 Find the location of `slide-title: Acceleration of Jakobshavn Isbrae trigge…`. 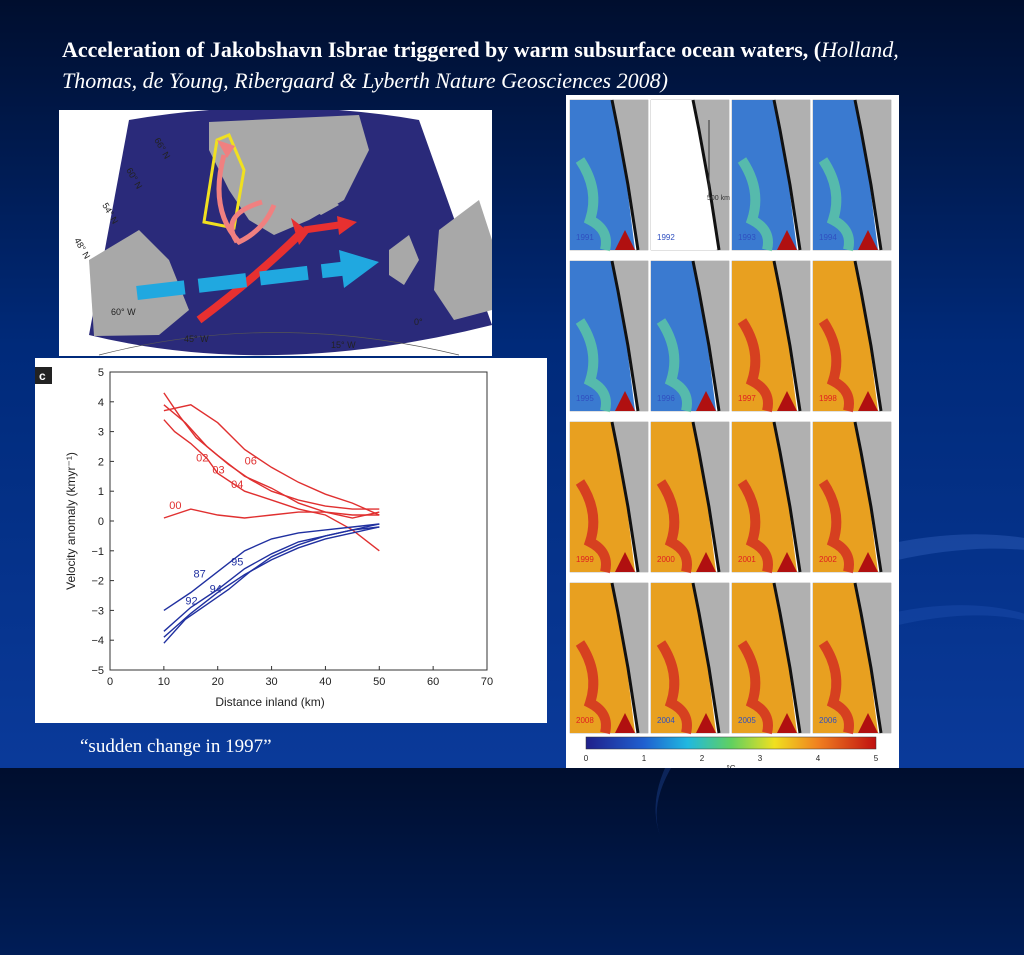

slide-title: Acceleration of Jakobshavn Isbrae trigge… is located at coordinates (512, 65).